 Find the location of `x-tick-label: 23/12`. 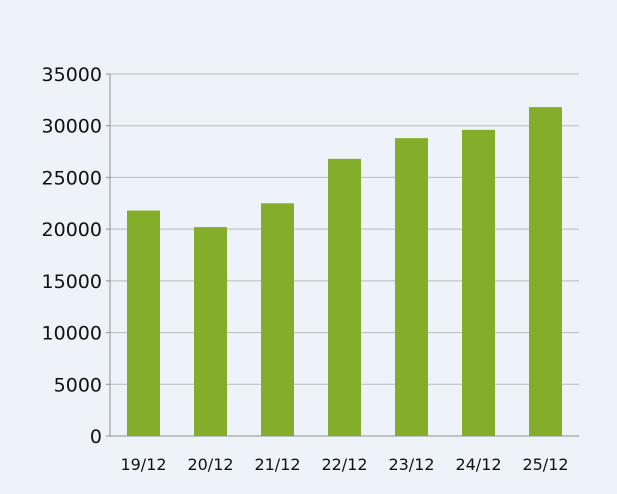

x-tick-label: 23/12 is located at coordinates (411, 464).